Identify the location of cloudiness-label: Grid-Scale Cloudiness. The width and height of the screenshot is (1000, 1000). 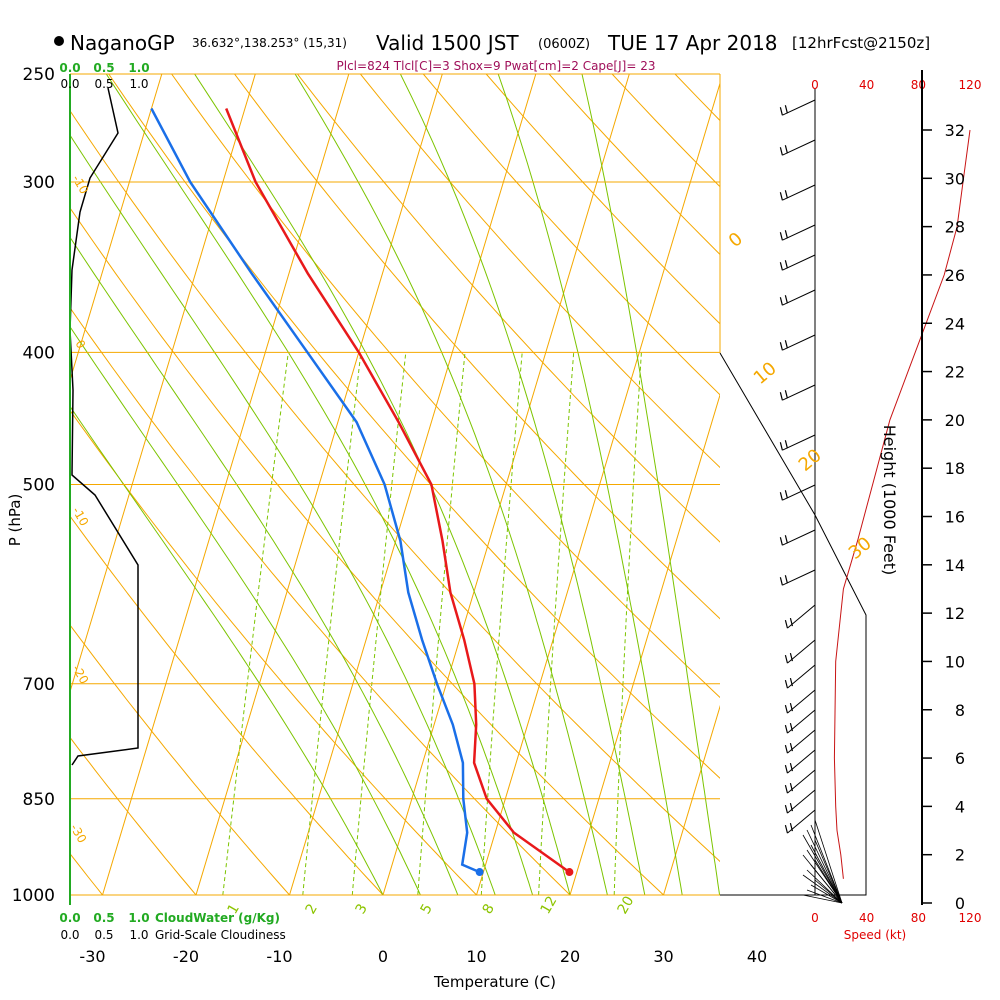
(220, 935).